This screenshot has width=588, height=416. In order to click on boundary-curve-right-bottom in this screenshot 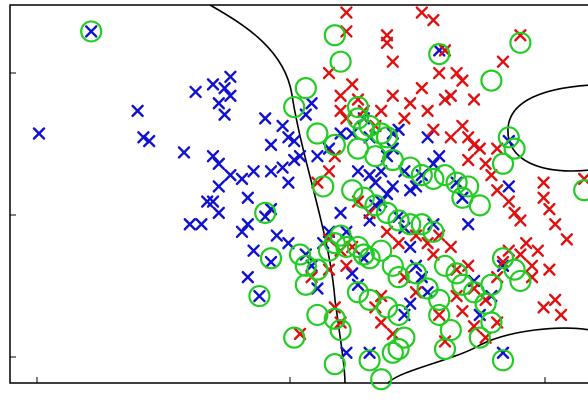, I will do `click(487, 355)`.